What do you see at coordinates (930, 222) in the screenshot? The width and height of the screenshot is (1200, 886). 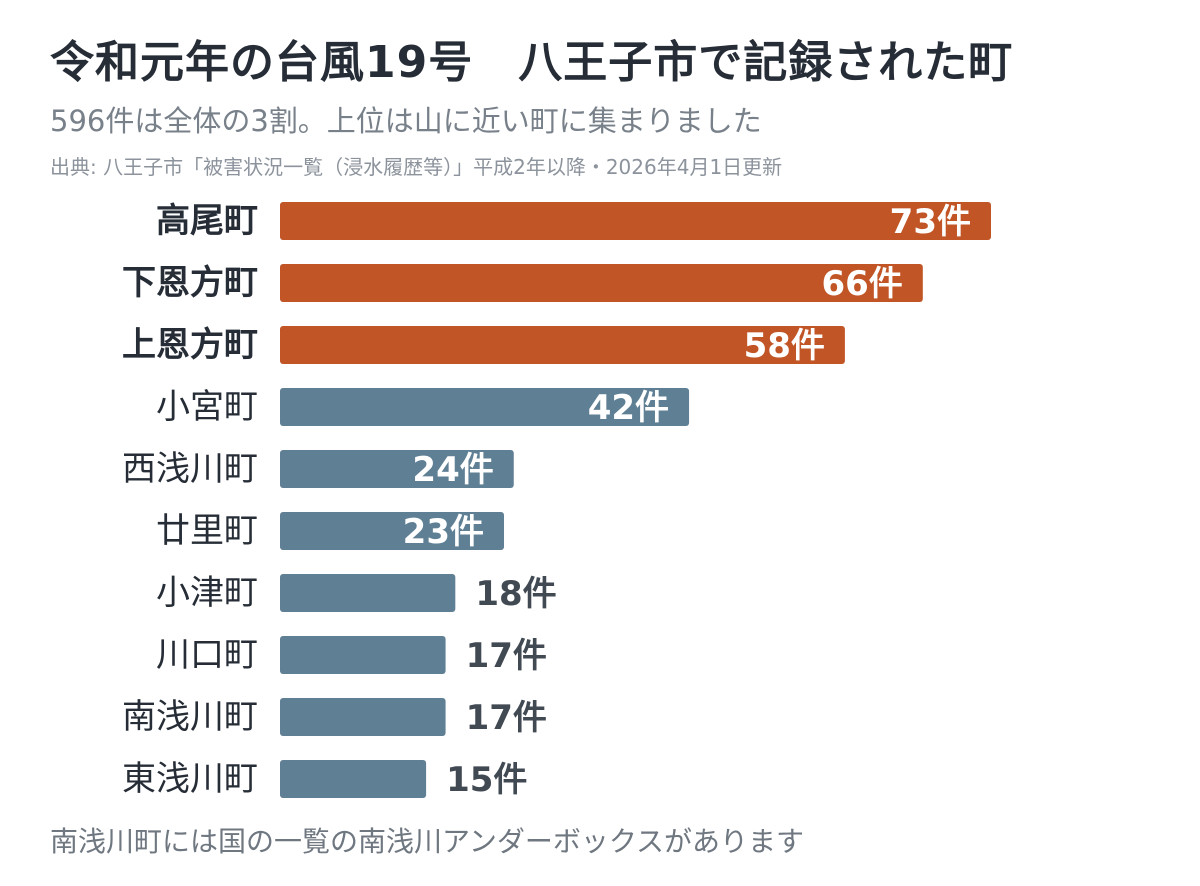 I see `data-label: 73件` at bounding box center [930, 222].